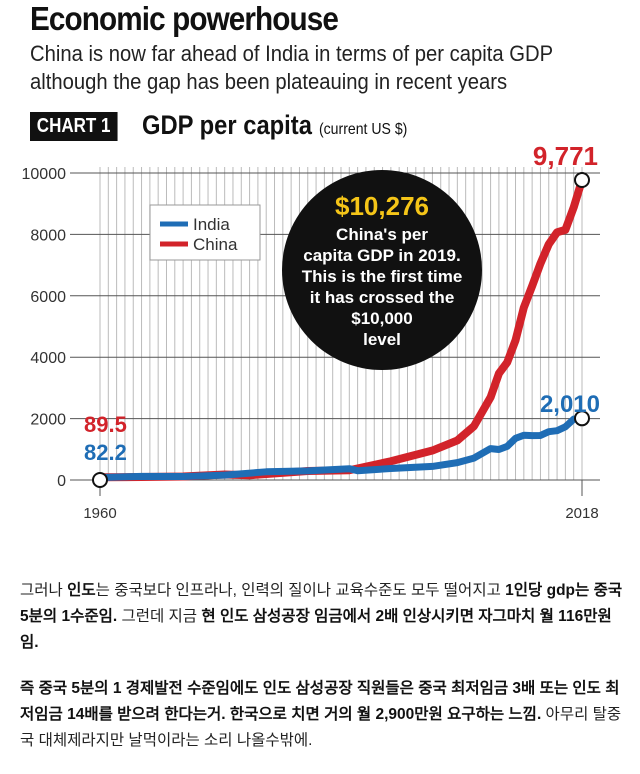  I want to click on series-line-india, so click(341, 447).